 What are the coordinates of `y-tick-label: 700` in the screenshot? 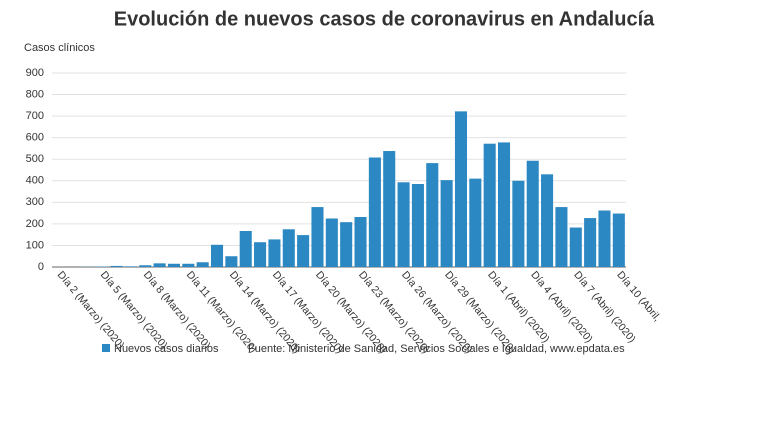 It's located at (35, 116).